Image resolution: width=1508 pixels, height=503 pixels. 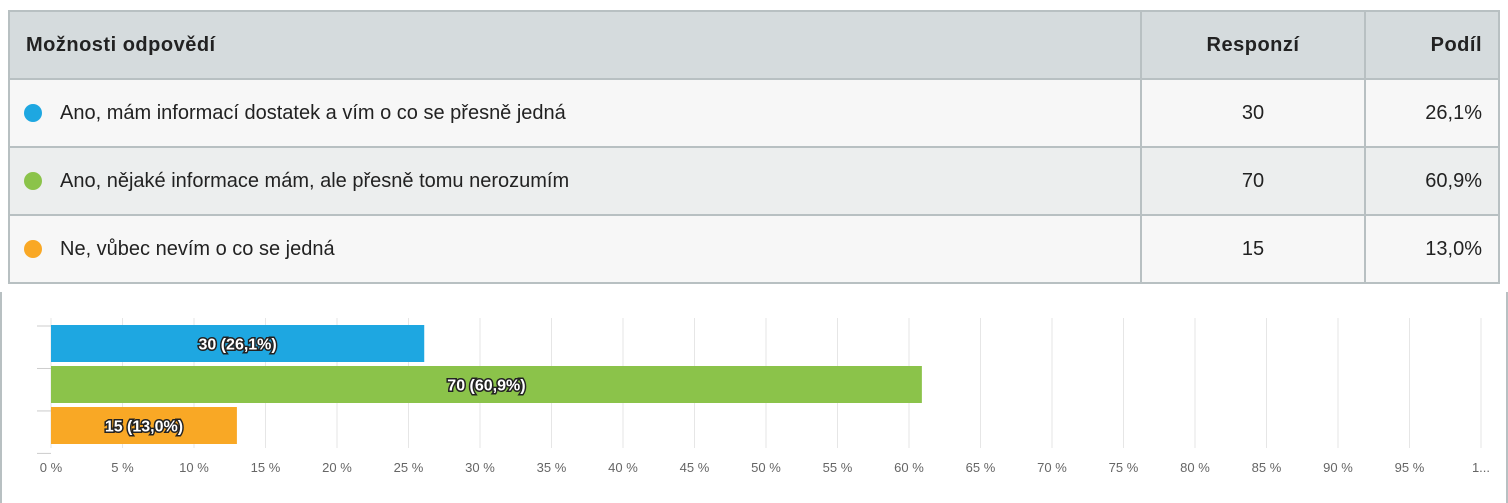 I want to click on x-tick-label: 50 %, so click(x=766, y=467).